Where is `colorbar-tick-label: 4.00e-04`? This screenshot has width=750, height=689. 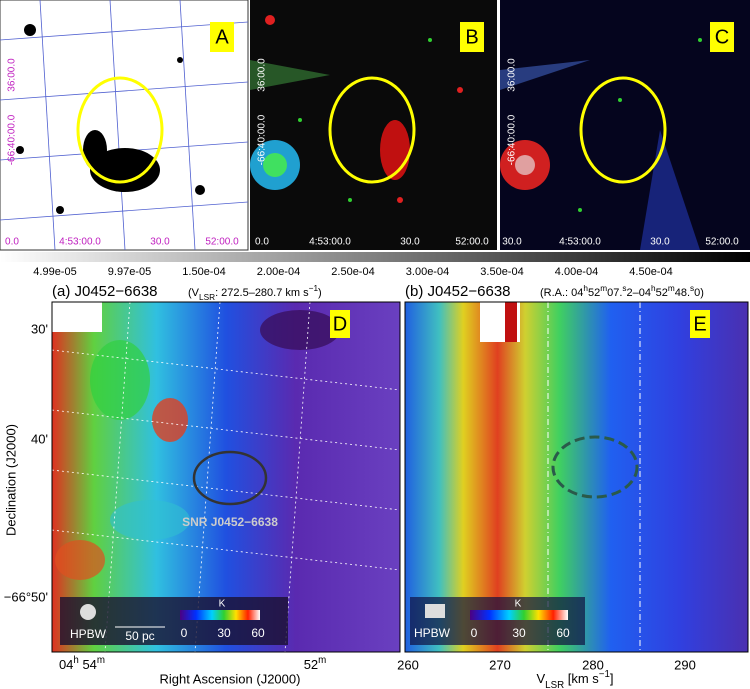
colorbar-tick-label: 4.00e-04 is located at coordinates (576, 272).